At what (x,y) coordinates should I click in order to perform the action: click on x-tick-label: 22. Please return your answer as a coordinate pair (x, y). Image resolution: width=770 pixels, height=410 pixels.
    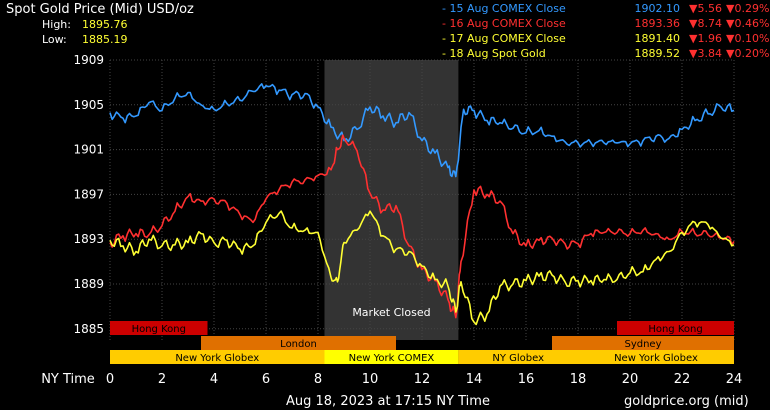
    Looking at the image, I should click on (682, 379).